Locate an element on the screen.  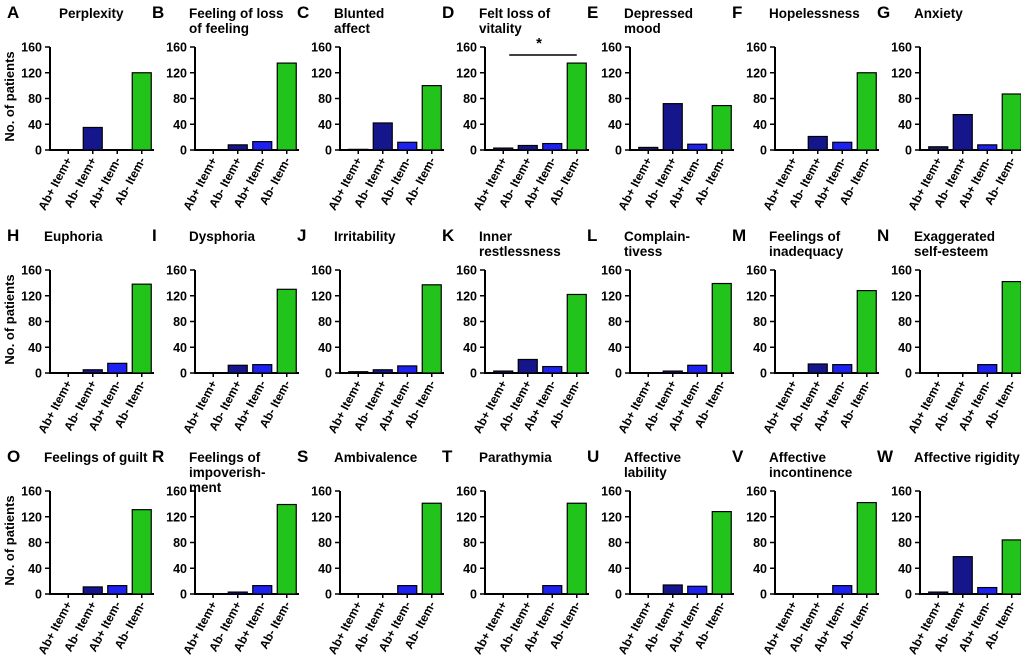
chart-title-line: lability is located at coordinates (645, 472).